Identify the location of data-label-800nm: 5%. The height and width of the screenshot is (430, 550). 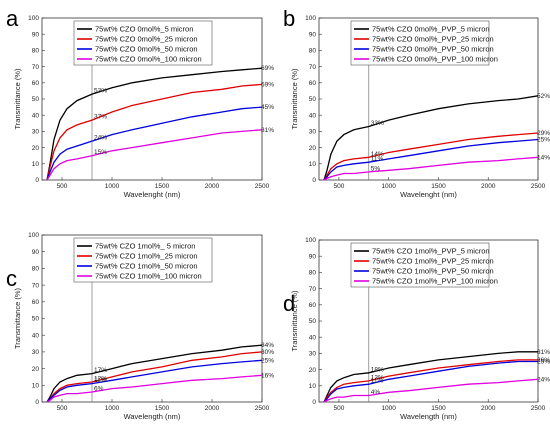
(376, 168).